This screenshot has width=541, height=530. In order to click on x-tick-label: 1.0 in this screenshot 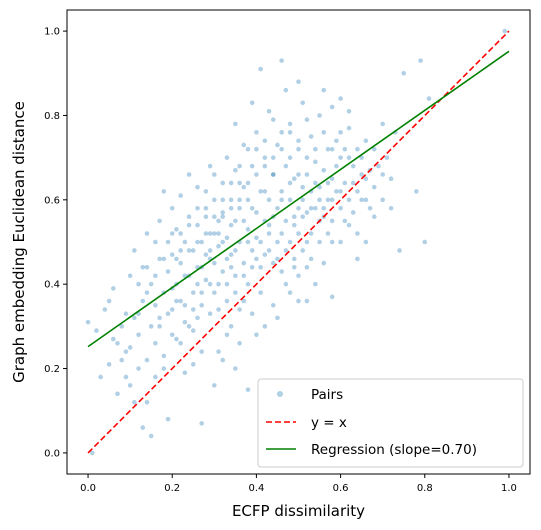, I will do `click(509, 488)`.